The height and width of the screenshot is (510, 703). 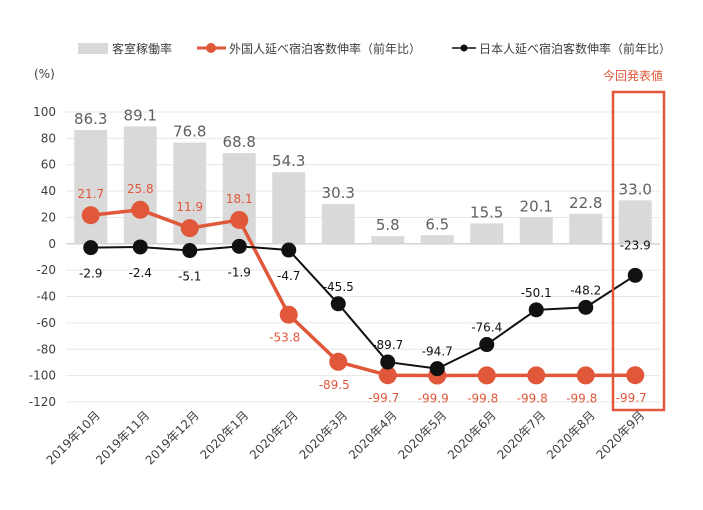 I want to click on point-japanese-label: -4.7, so click(x=288, y=276).